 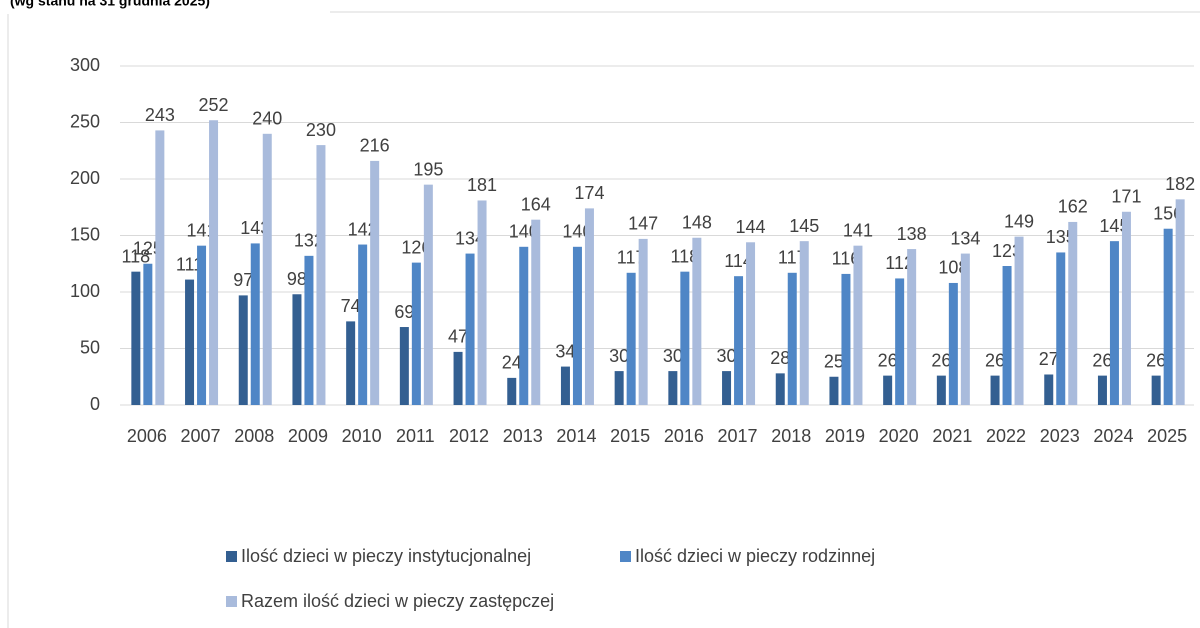 What do you see at coordinates (1006, 436) in the screenshot?
I see `x-tick-label: 2022` at bounding box center [1006, 436].